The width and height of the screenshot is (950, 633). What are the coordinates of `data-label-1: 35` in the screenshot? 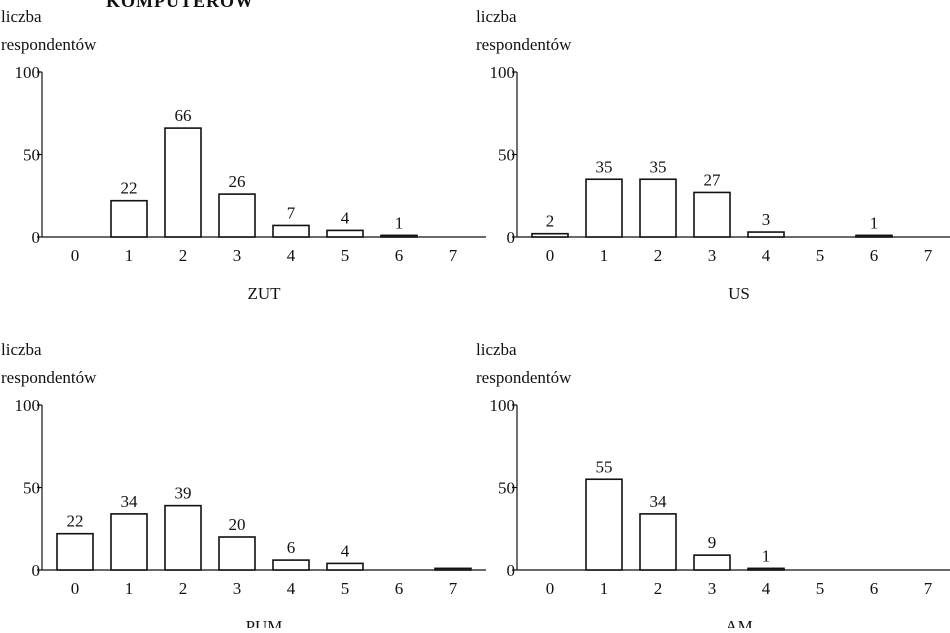 It's located at (604, 166).